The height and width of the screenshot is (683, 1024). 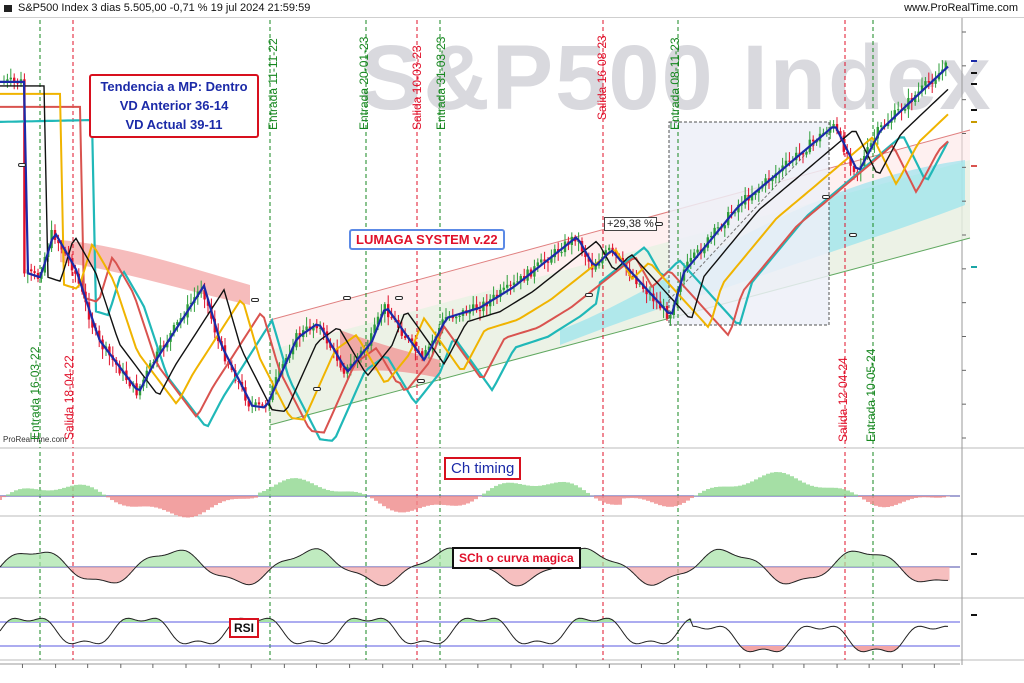 What do you see at coordinates (364, 83) in the screenshot?
I see `entry-label-3: Entrada 20-01-23` at bounding box center [364, 83].